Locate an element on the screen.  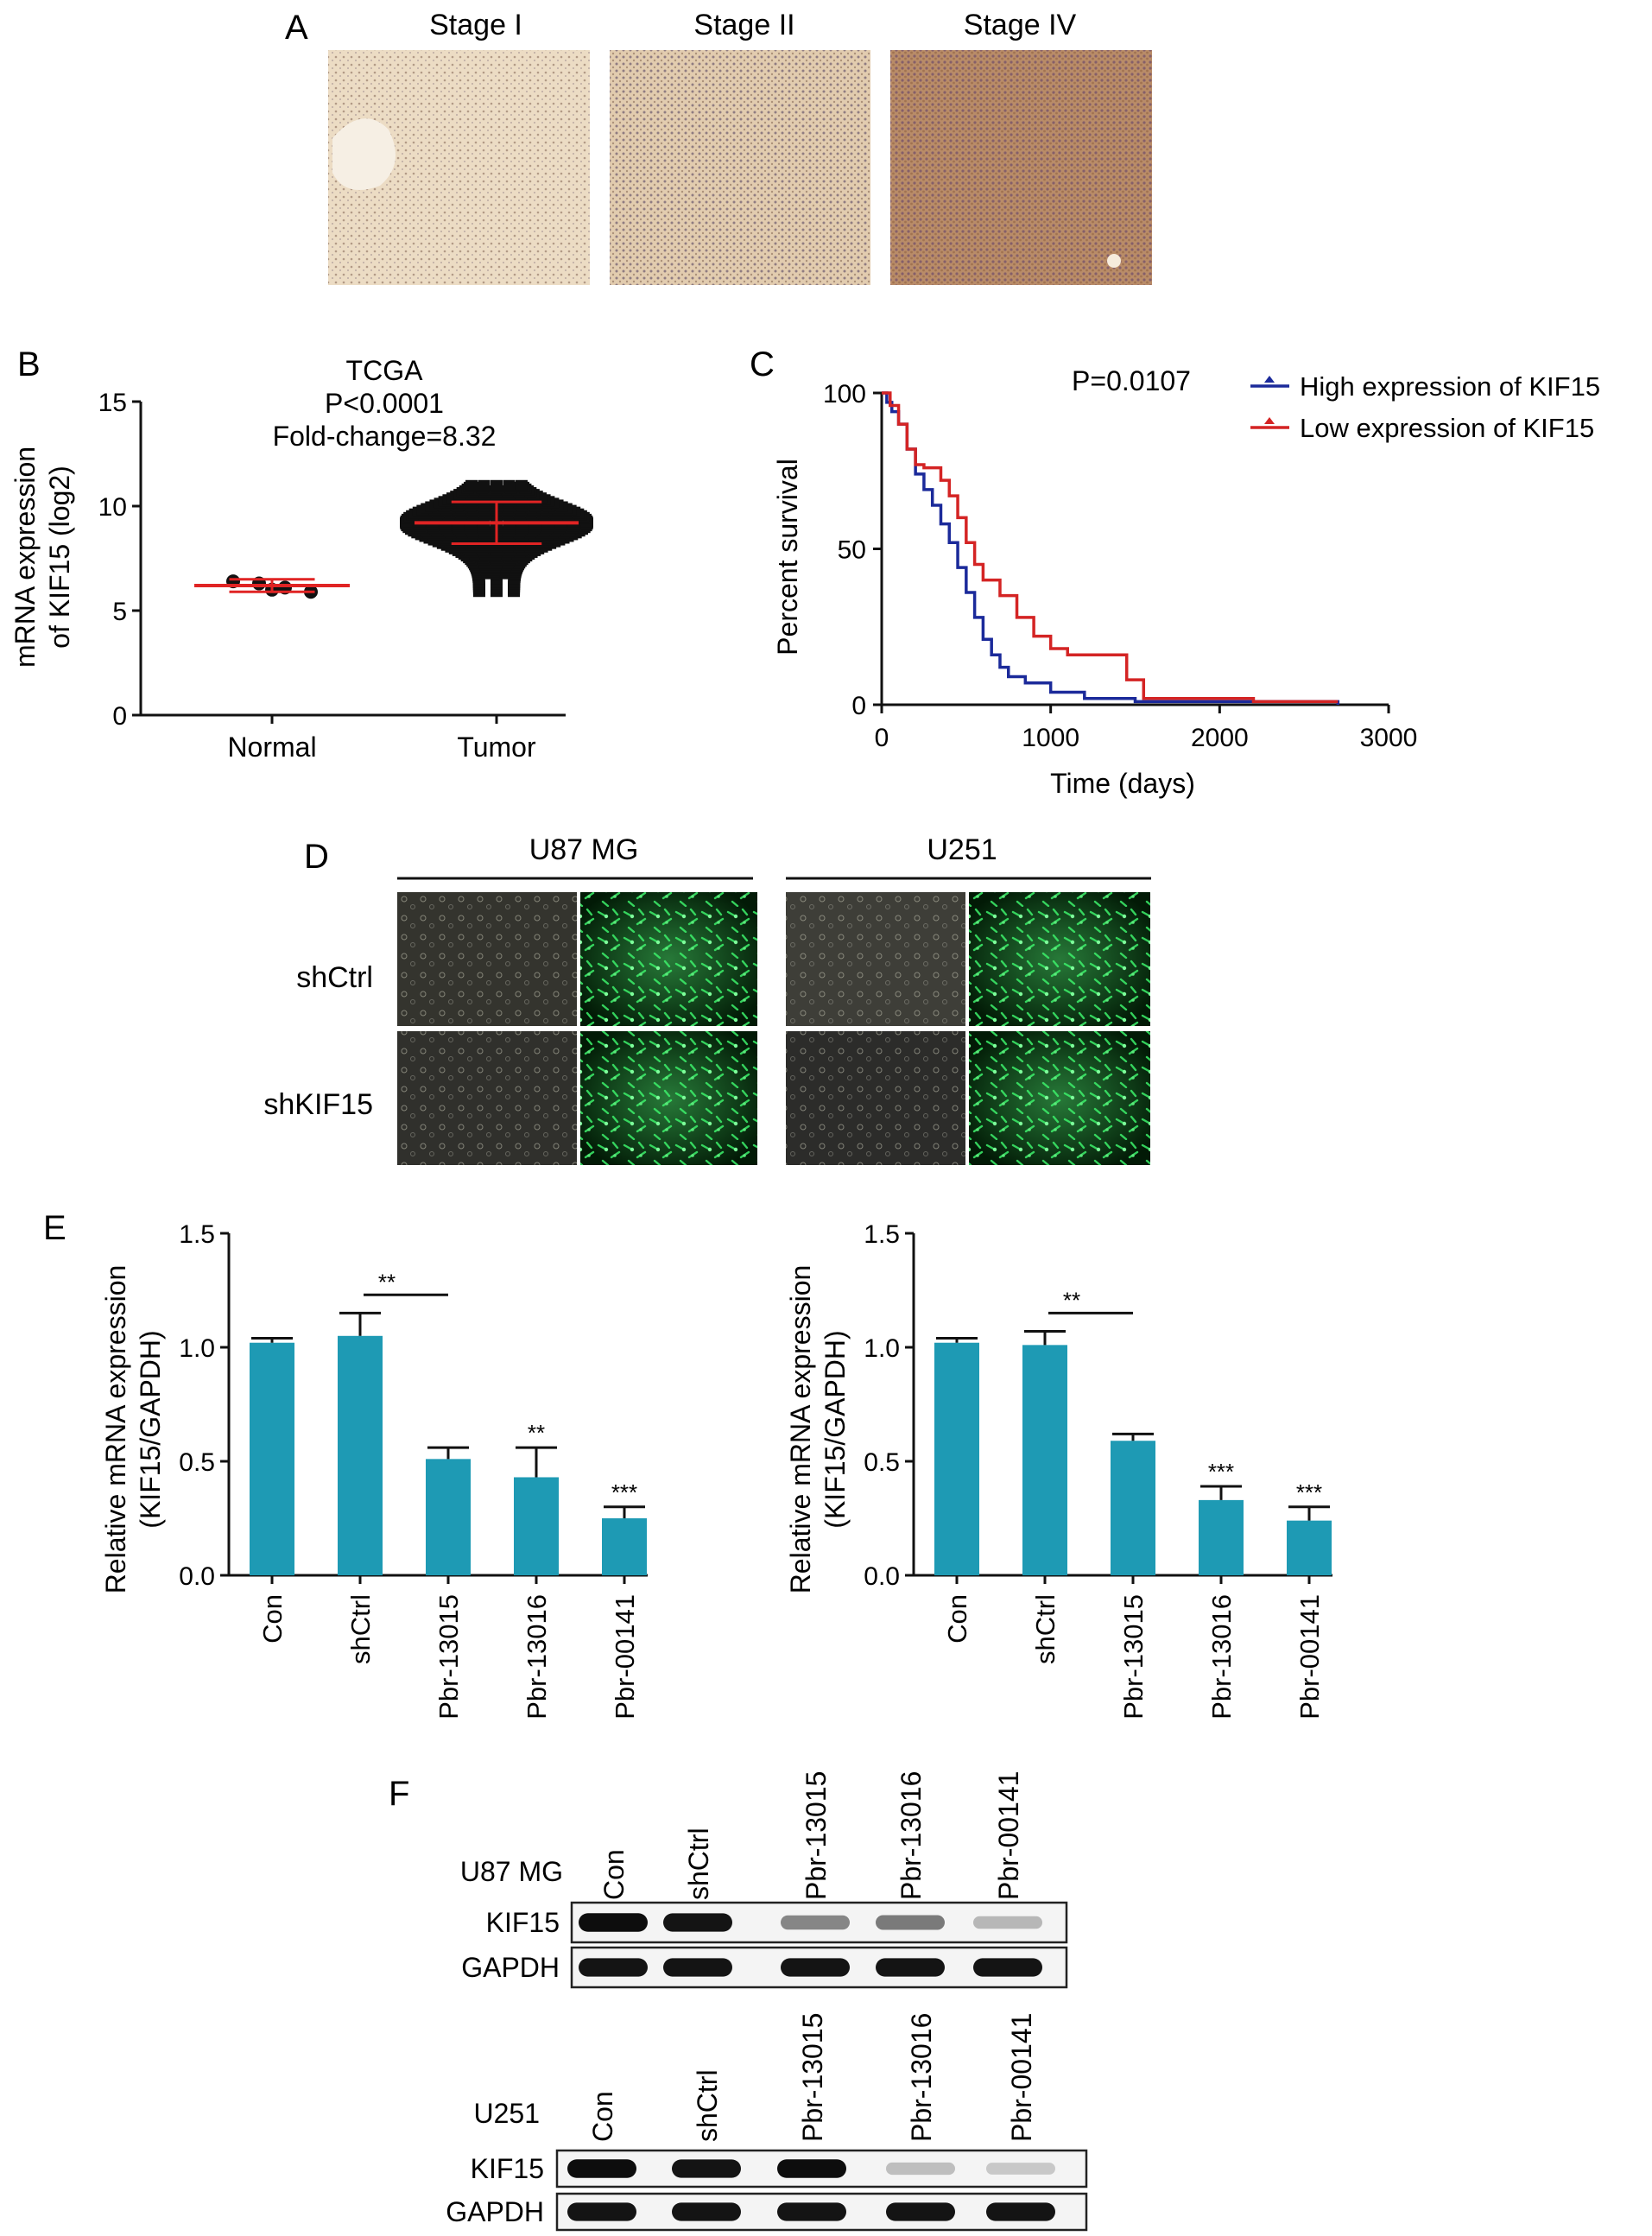
stage-2-title: Stage II is located at coordinates (743, 25).